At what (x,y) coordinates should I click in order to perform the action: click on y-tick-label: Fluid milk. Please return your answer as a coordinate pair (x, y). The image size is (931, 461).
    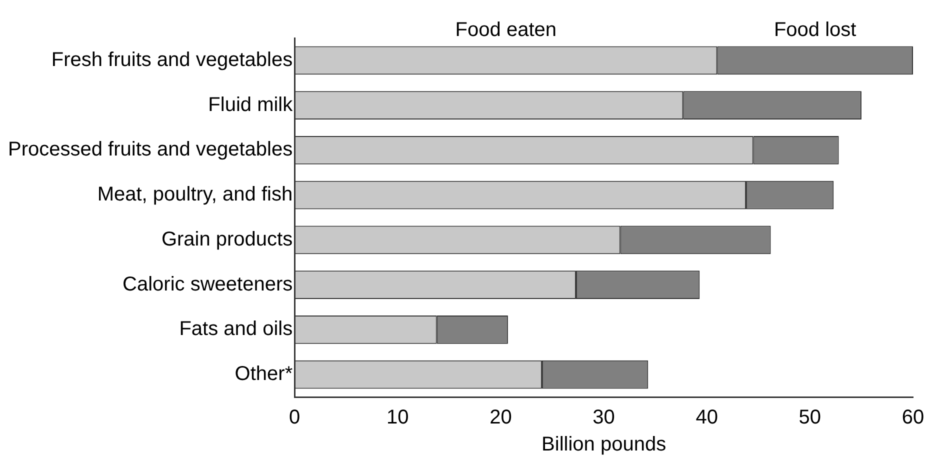
    Looking at the image, I should click on (251, 105).